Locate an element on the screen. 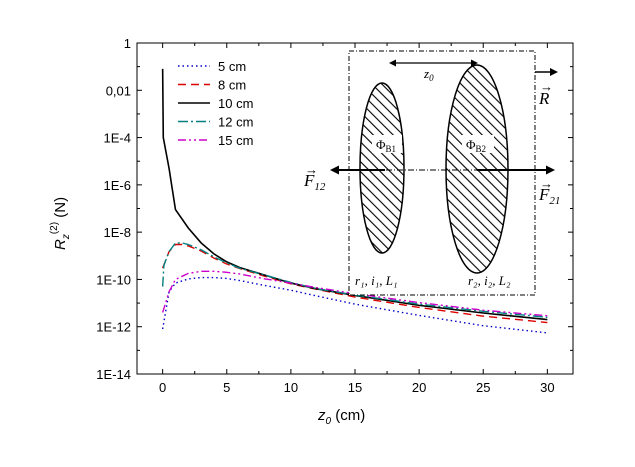 The width and height of the screenshot is (635, 467). series-line-8-cm is located at coordinates (354, 283).